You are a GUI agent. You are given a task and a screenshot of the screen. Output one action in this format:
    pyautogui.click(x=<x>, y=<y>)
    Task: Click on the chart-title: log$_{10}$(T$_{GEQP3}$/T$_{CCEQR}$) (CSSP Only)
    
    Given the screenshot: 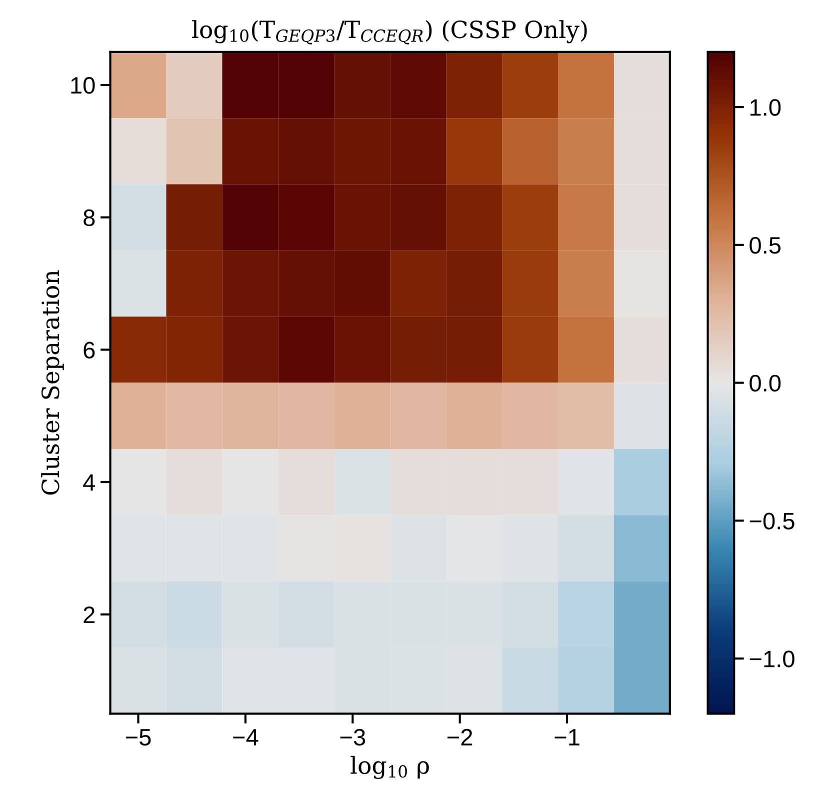 What is the action you would take?
    pyautogui.click(x=389, y=32)
    